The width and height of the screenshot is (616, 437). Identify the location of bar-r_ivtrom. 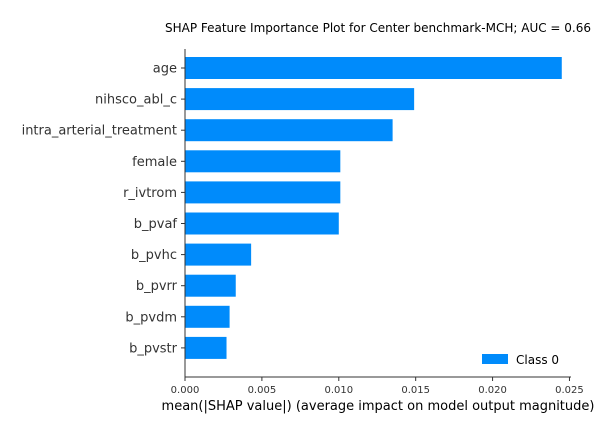
(263, 192).